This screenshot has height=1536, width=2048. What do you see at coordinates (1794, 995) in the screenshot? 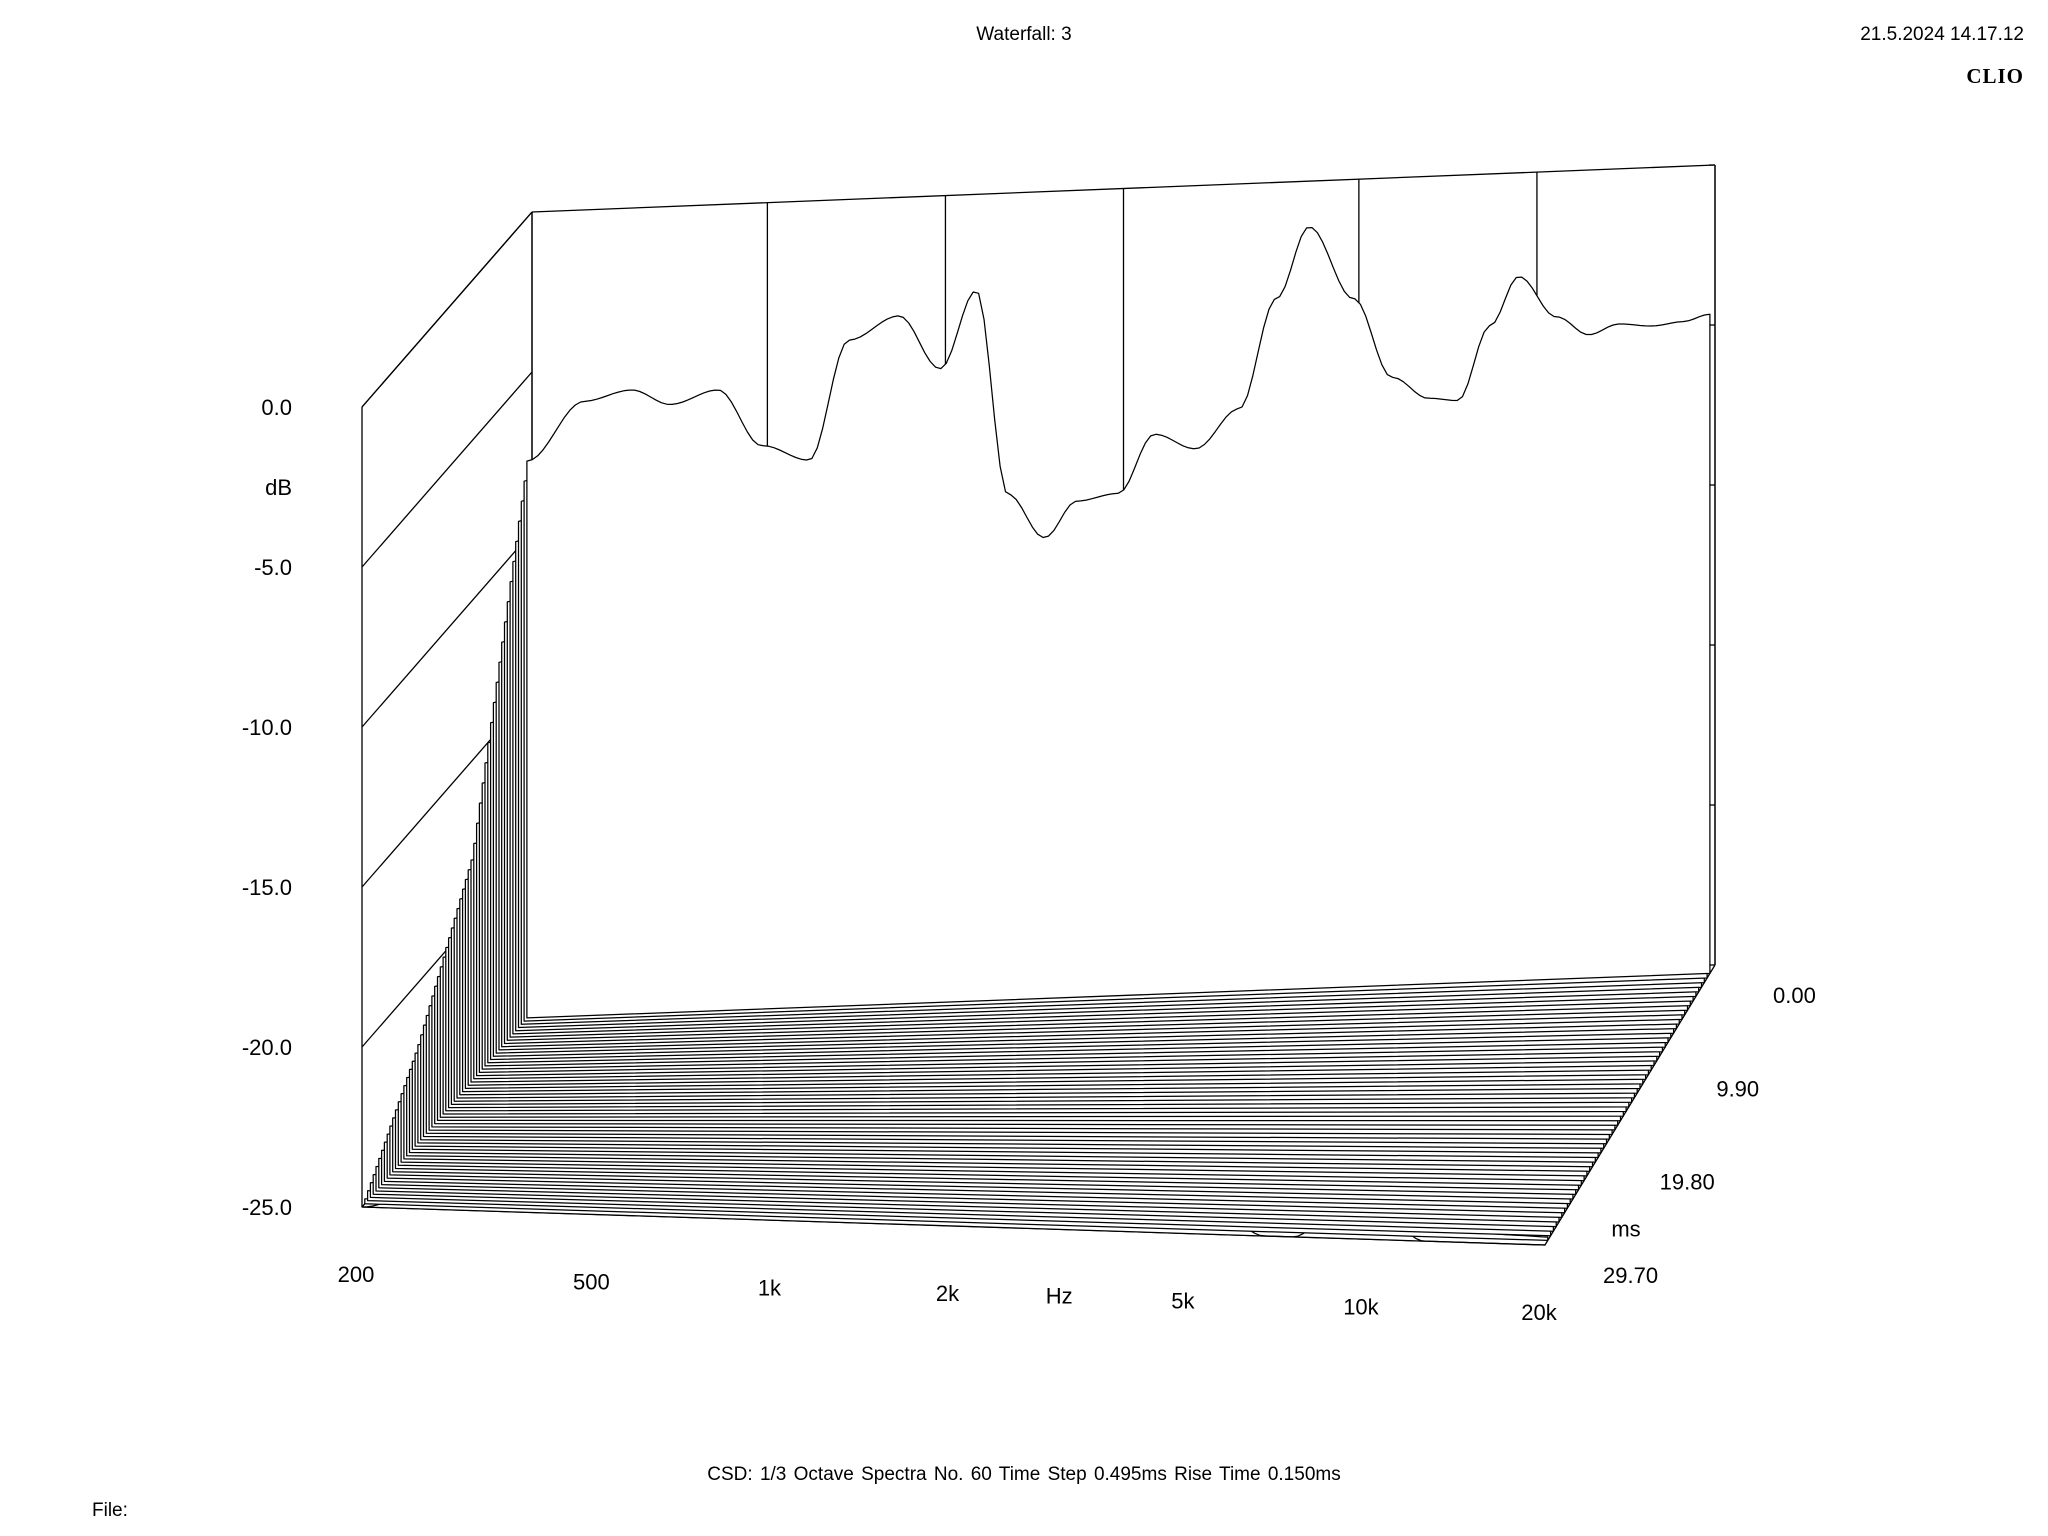
I see `z-tick-label: 0.00` at bounding box center [1794, 995].